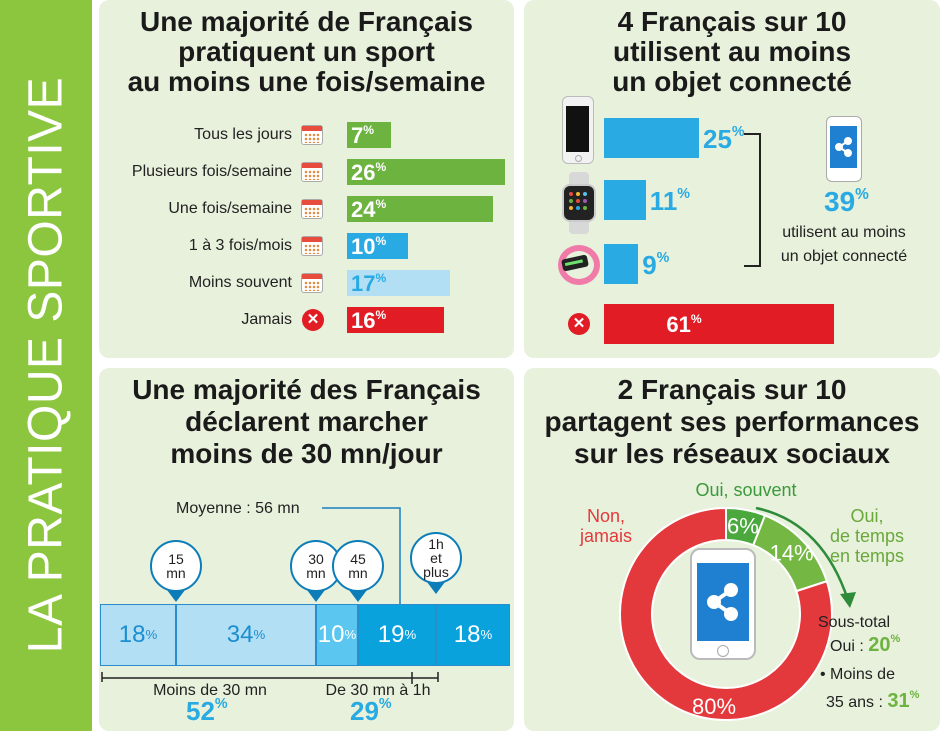 Image resolution: width=940 pixels, height=731 pixels. What do you see at coordinates (371, 711) in the screenshot?
I see `group2-value: 29%` at bounding box center [371, 711].